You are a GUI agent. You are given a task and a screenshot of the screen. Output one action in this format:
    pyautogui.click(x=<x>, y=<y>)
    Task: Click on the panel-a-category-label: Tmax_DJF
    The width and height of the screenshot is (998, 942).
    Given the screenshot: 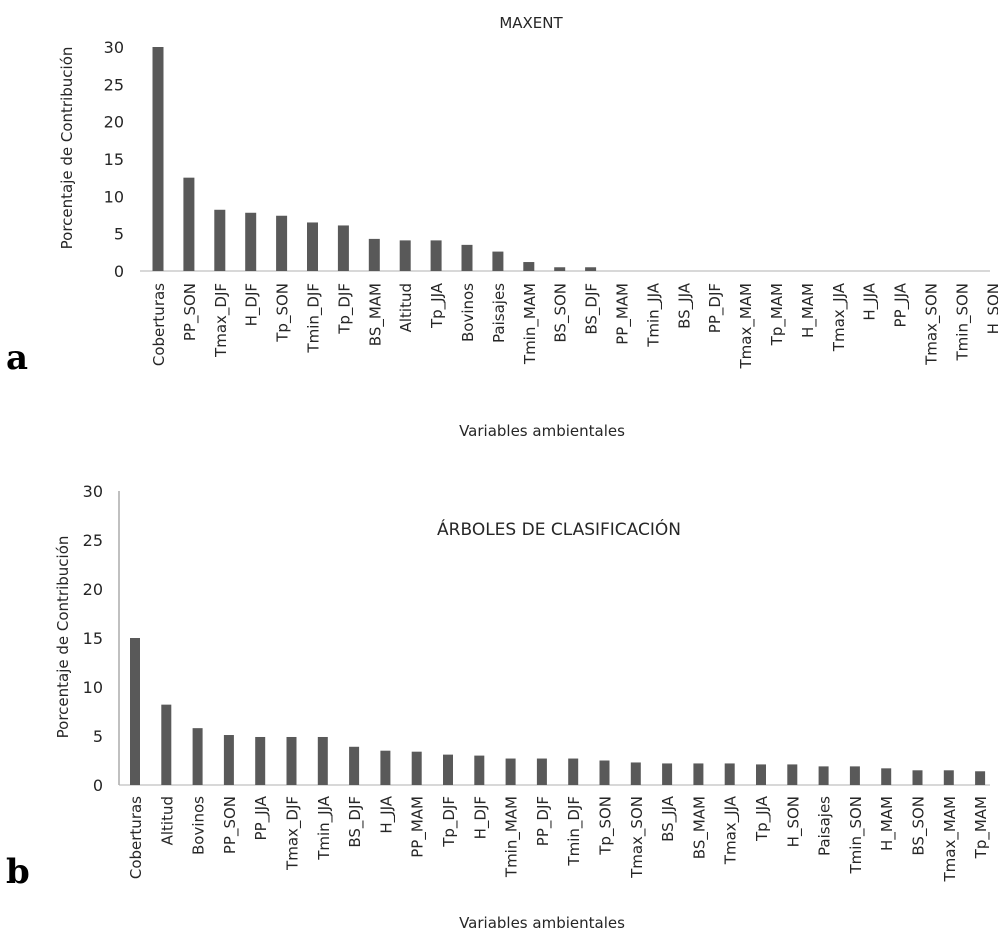 What is the action you would take?
    pyautogui.click(x=221, y=320)
    